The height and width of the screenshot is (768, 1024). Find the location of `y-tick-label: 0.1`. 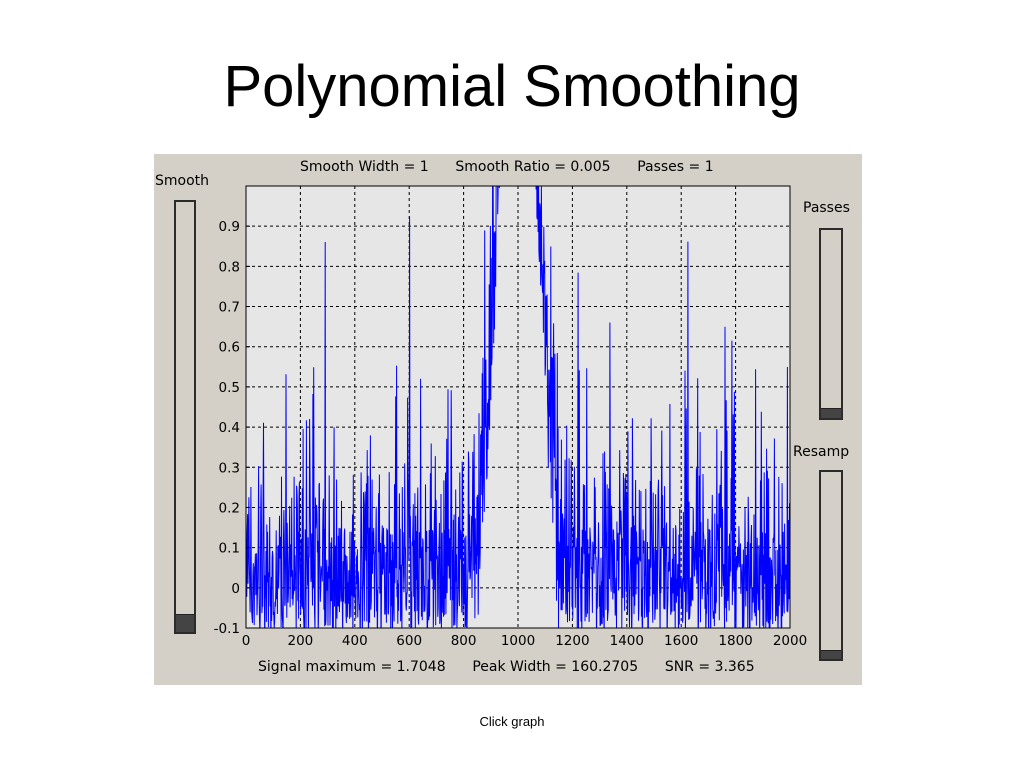

y-tick-label: 0.1 is located at coordinates (229, 549).